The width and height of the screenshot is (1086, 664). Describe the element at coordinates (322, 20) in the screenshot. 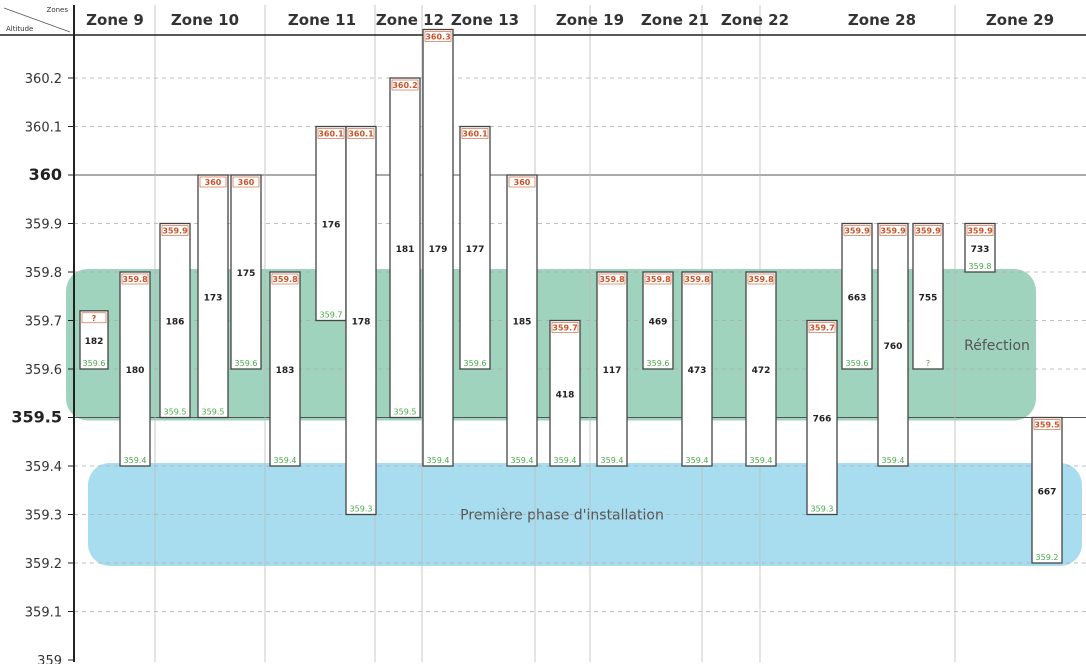

I see `zone-label: Zone 11` at that location.